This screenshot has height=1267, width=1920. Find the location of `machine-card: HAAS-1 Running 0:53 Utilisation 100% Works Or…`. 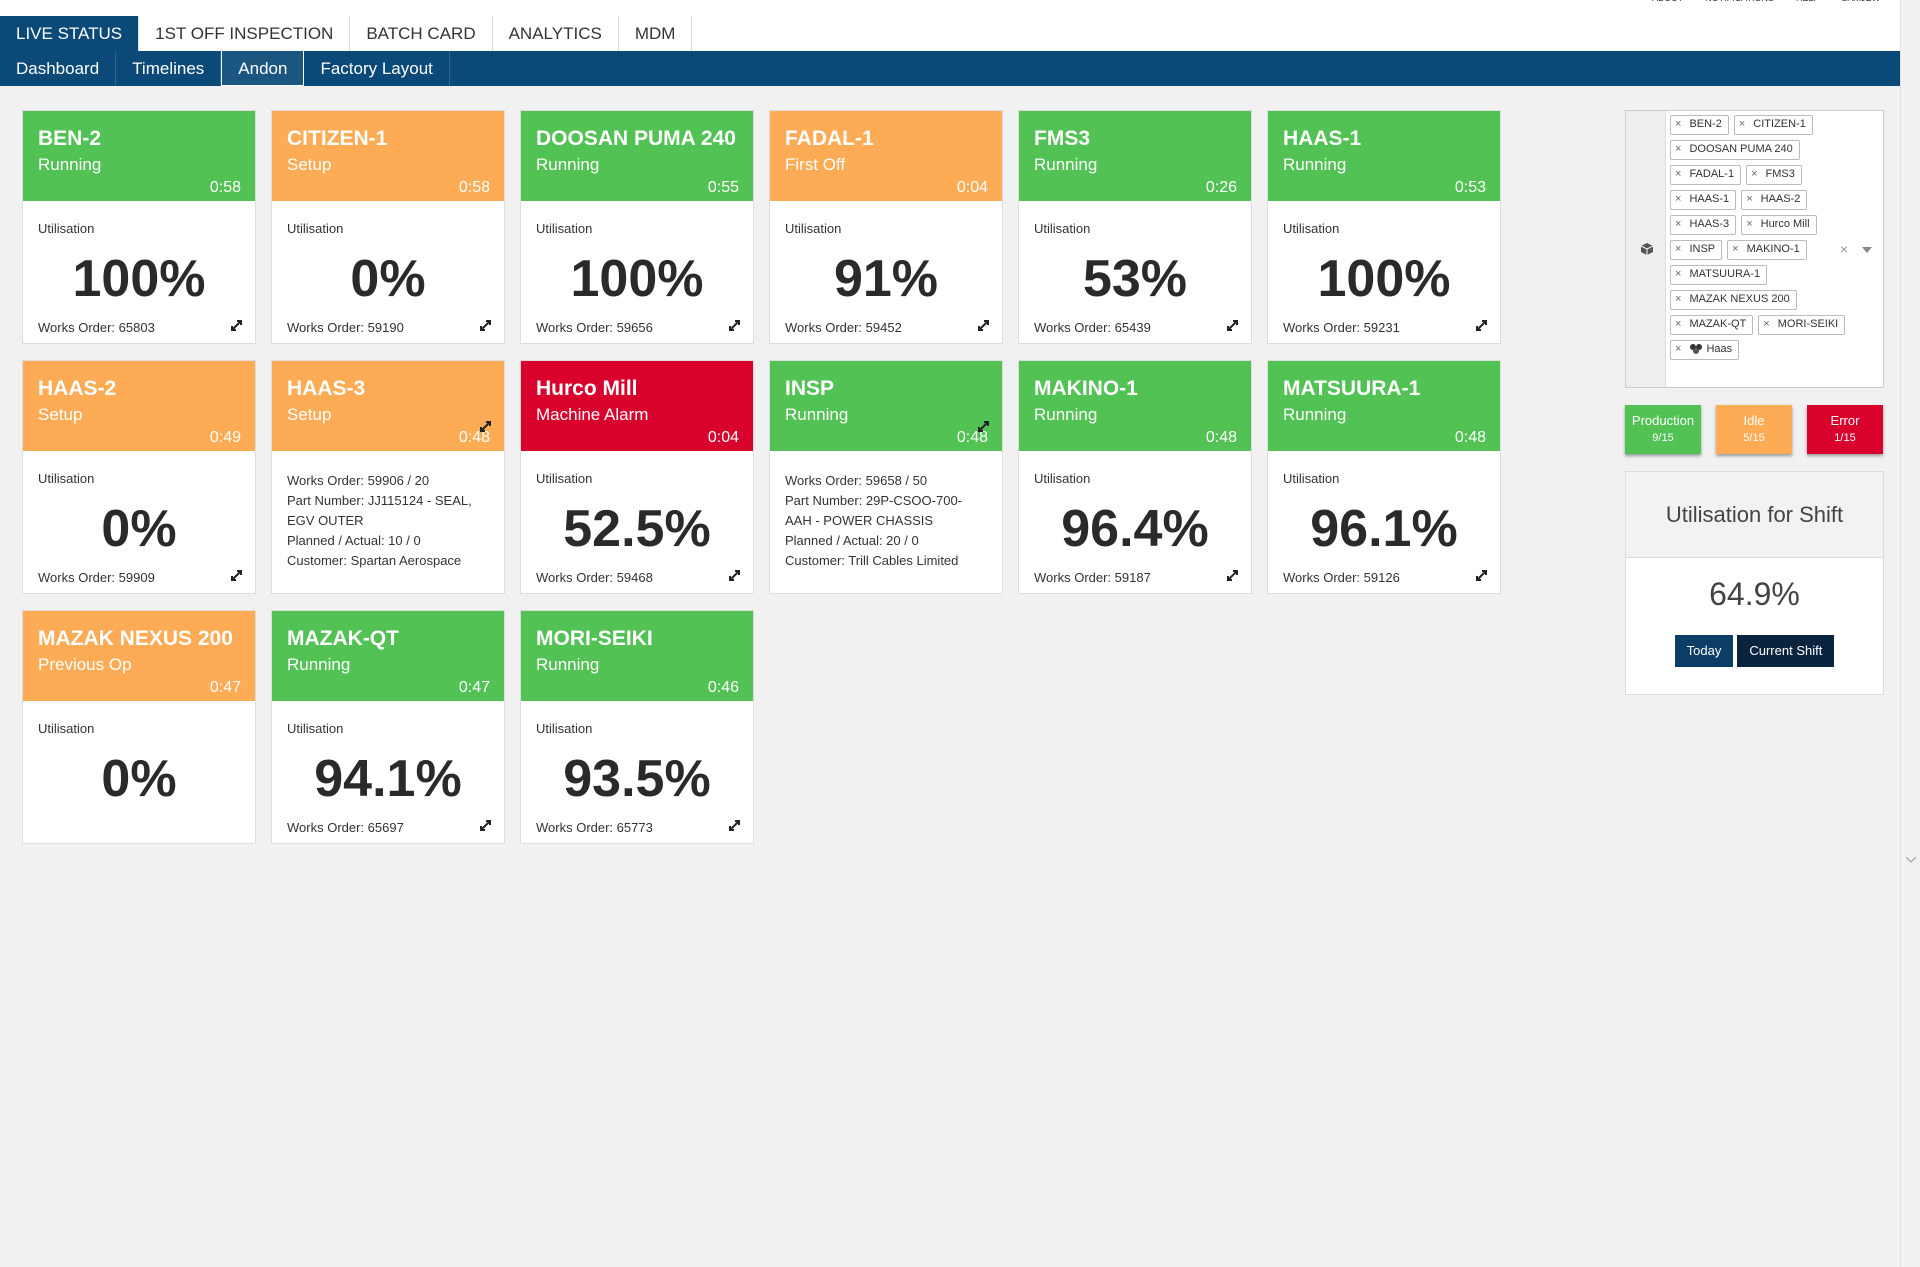

machine-card: HAAS-1 Running 0:53 Utilisation 100% Works Or… is located at coordinates (1384, 227).